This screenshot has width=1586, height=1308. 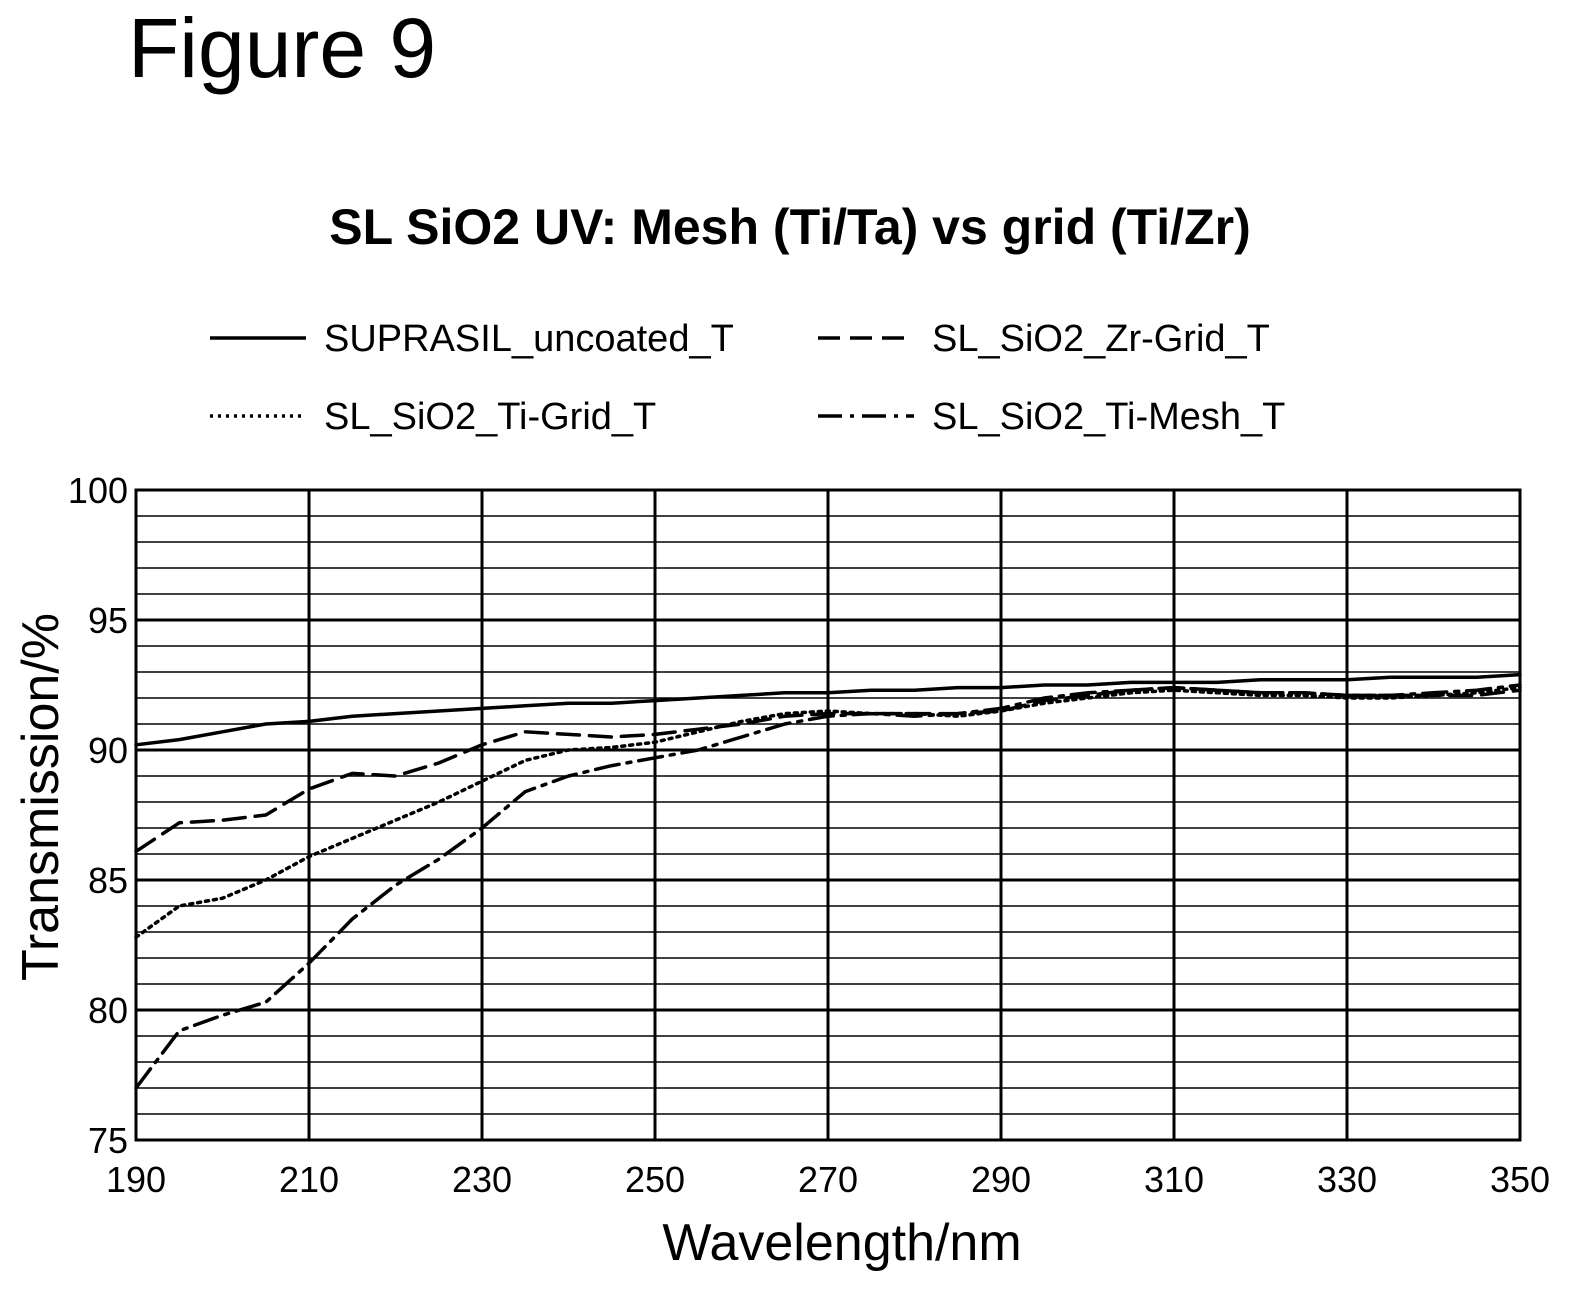 I want to click on x-tick-label: 270, so click(x=828, y=1179).